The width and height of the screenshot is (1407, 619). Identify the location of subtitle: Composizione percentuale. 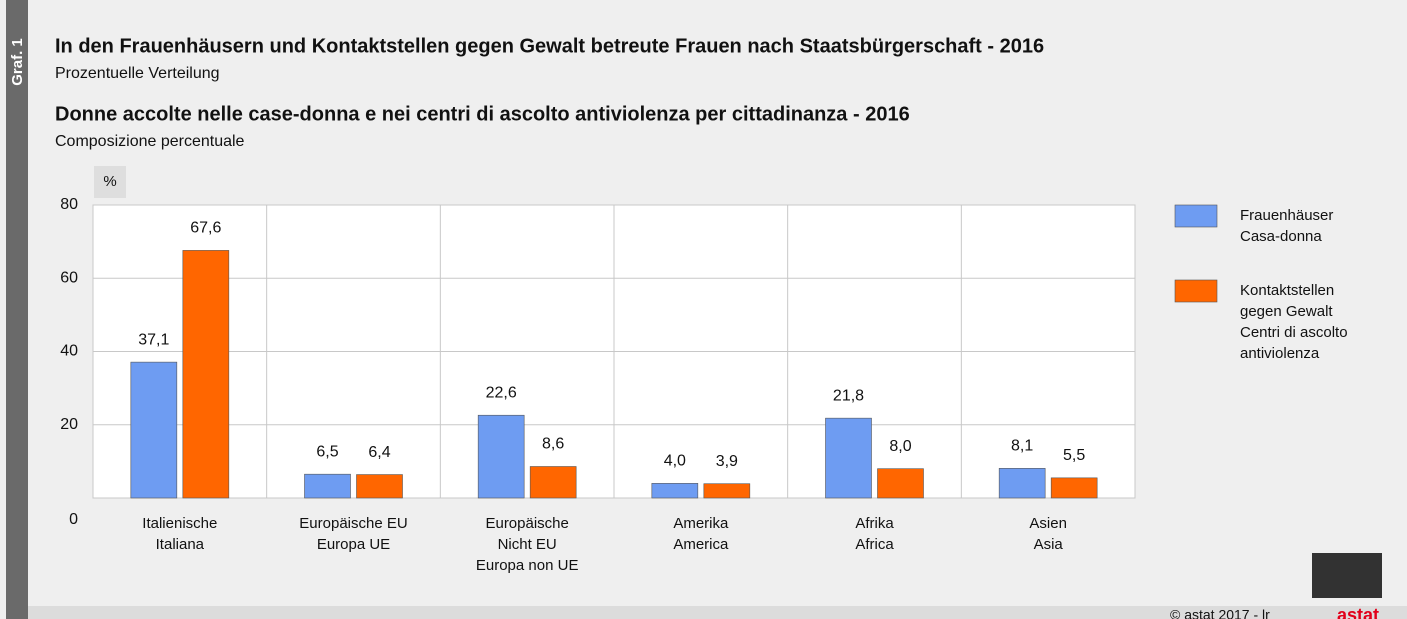
(150, 141).